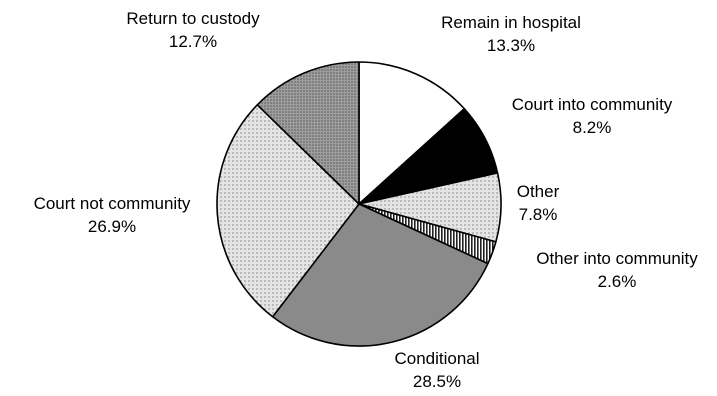  I want to click on slice-label-other-into-community: Other into community 2.6%, so click(617, 270).